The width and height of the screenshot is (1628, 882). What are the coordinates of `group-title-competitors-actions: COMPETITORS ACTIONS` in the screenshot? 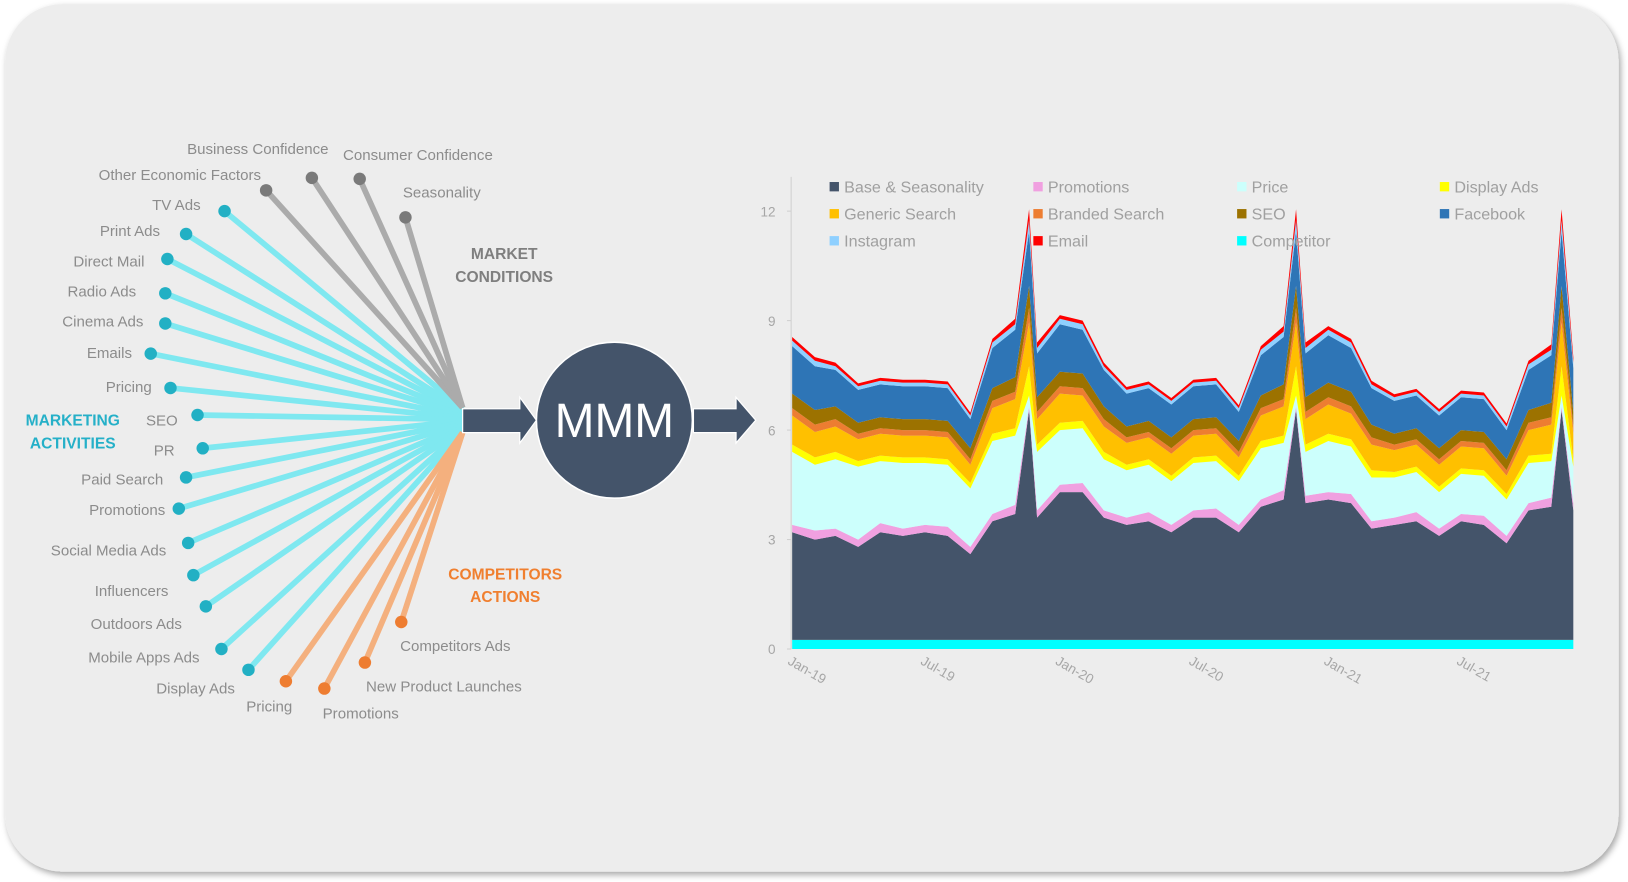 It's located at (505, 586).